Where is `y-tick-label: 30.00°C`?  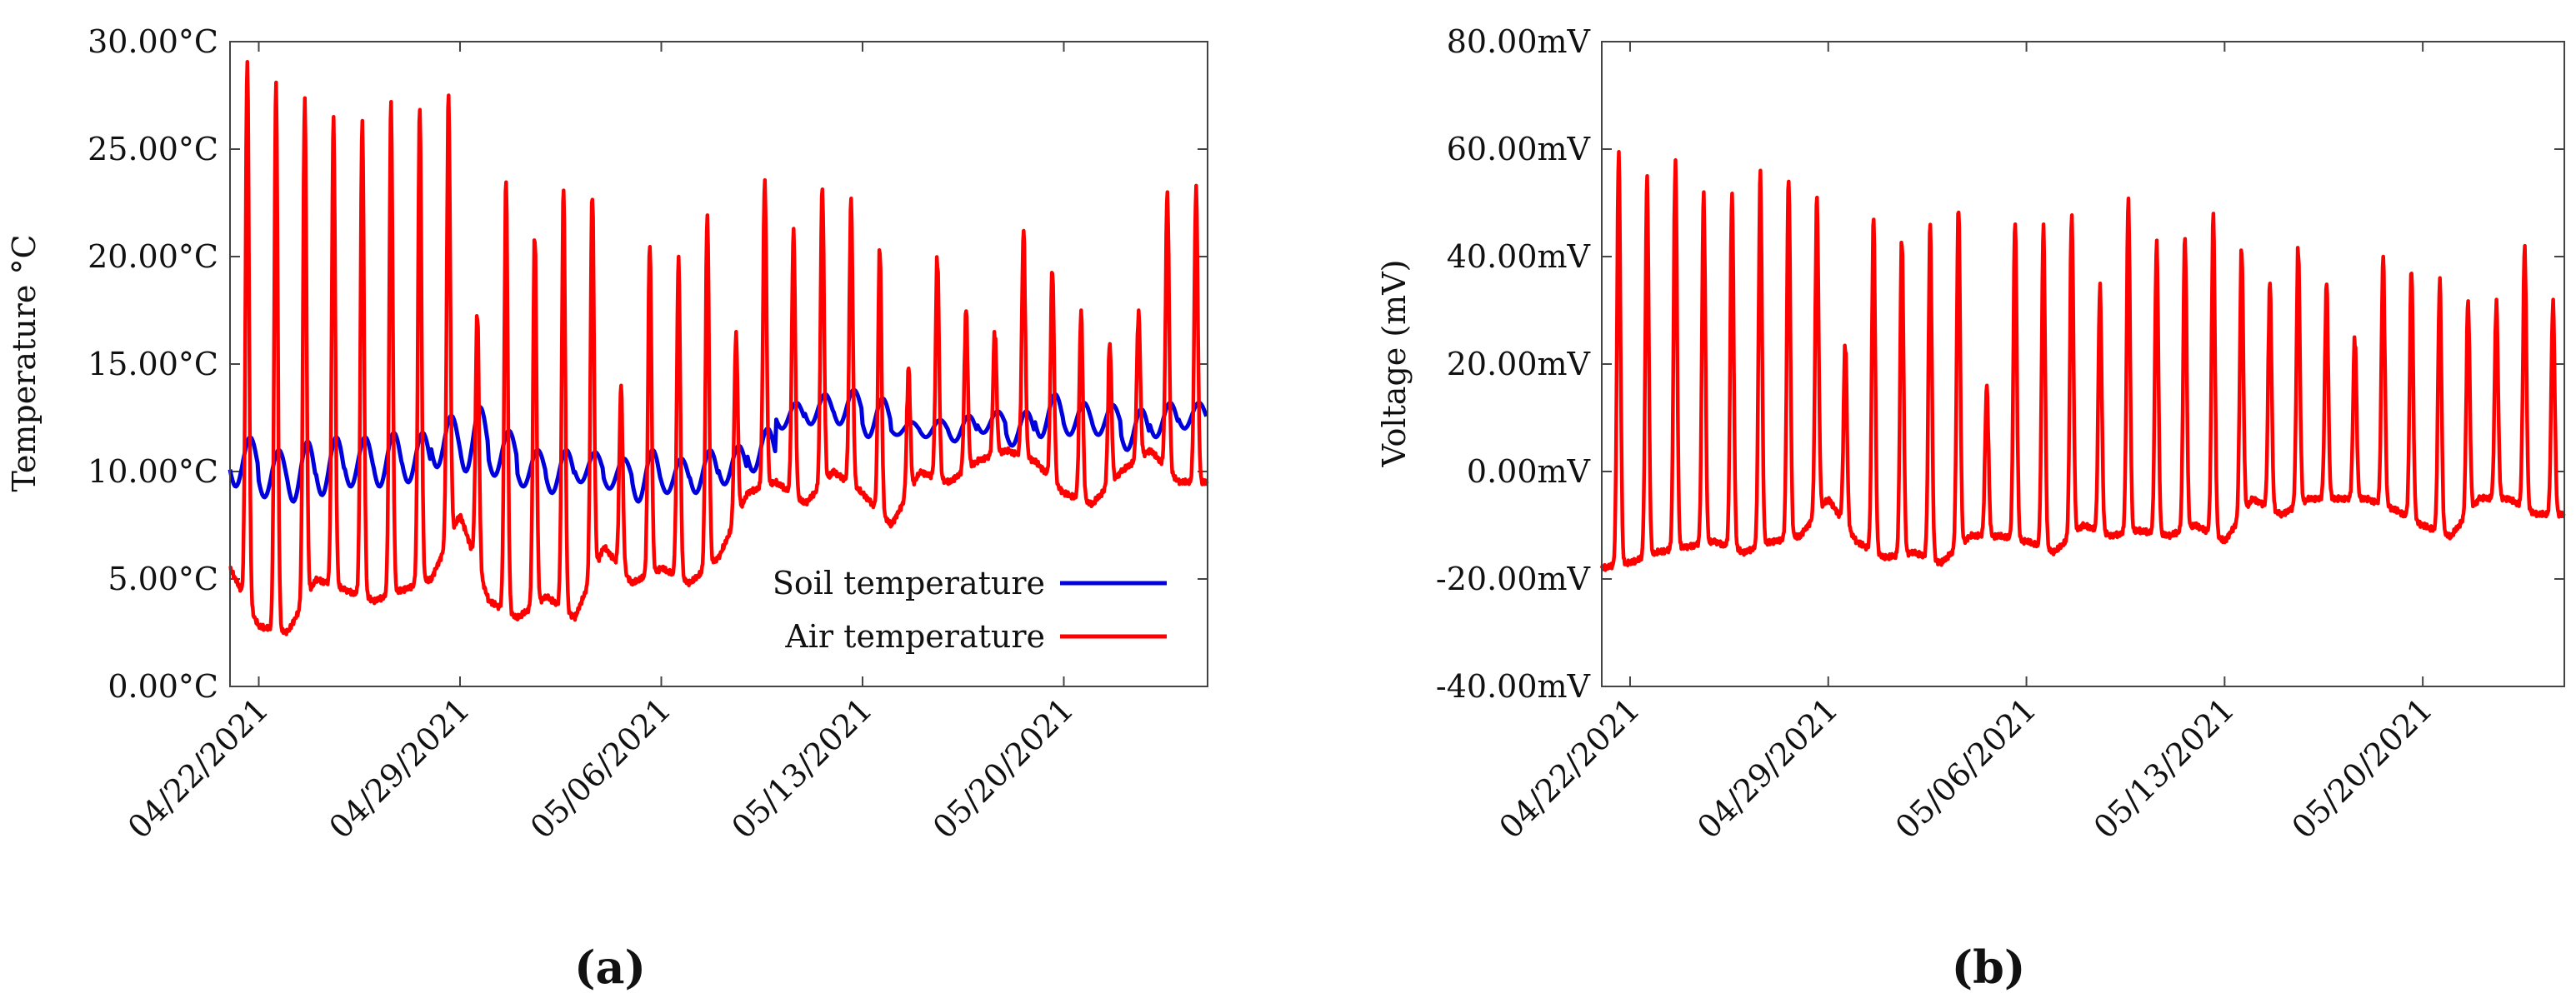
y-tick-label: 30.00°C is located at coordinates (153, 41).